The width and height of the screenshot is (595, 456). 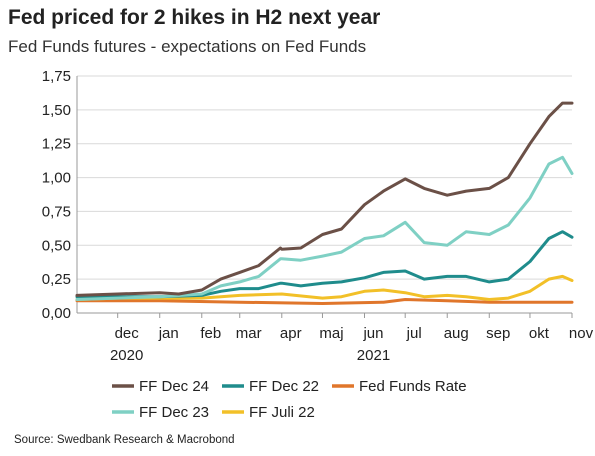 What do you see at coordinates (168, 333) in the screenshot?
I see `x-tick-label: jan` at bounding box center [168, 333].